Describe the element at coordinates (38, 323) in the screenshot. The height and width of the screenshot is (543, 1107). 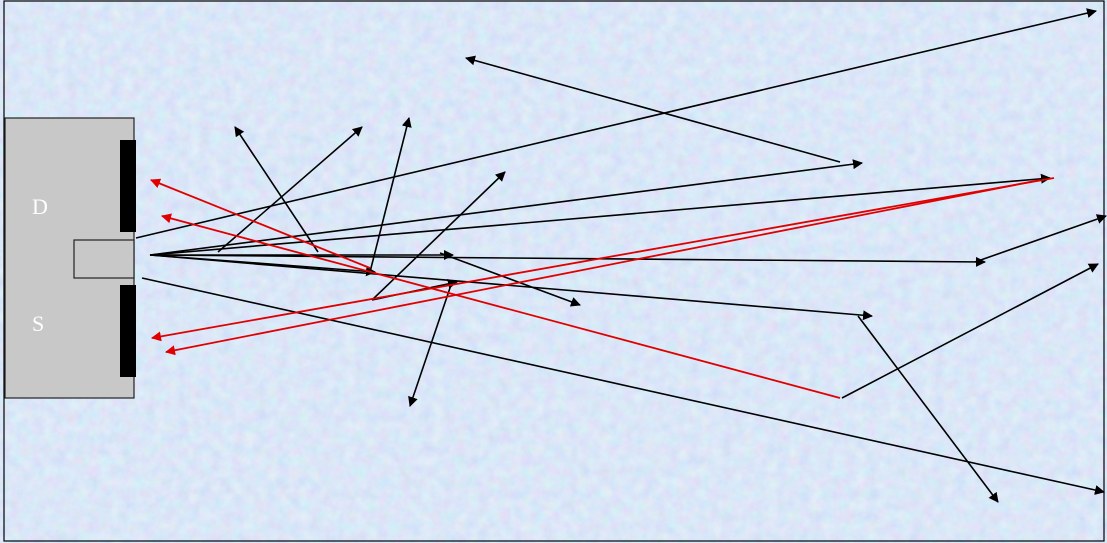
I see `label-s: S` at that location.